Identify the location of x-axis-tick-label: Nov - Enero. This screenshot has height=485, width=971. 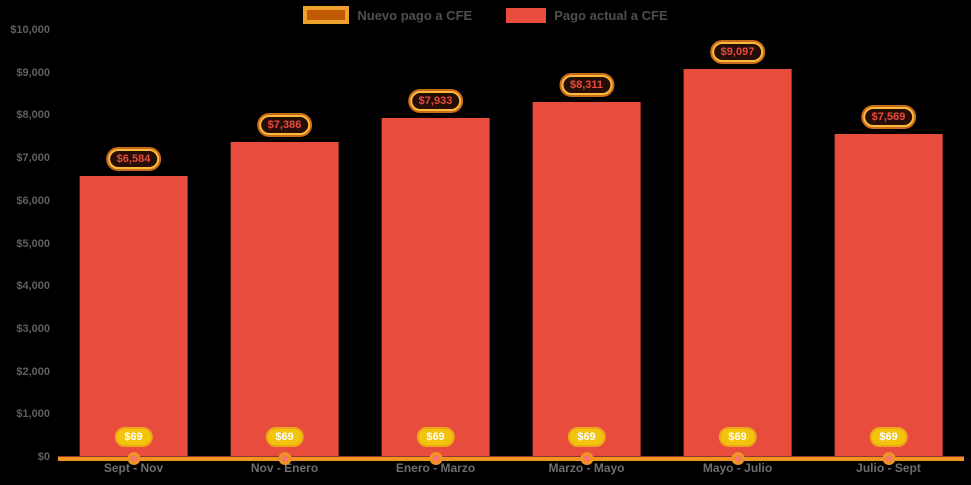
(284, 468).